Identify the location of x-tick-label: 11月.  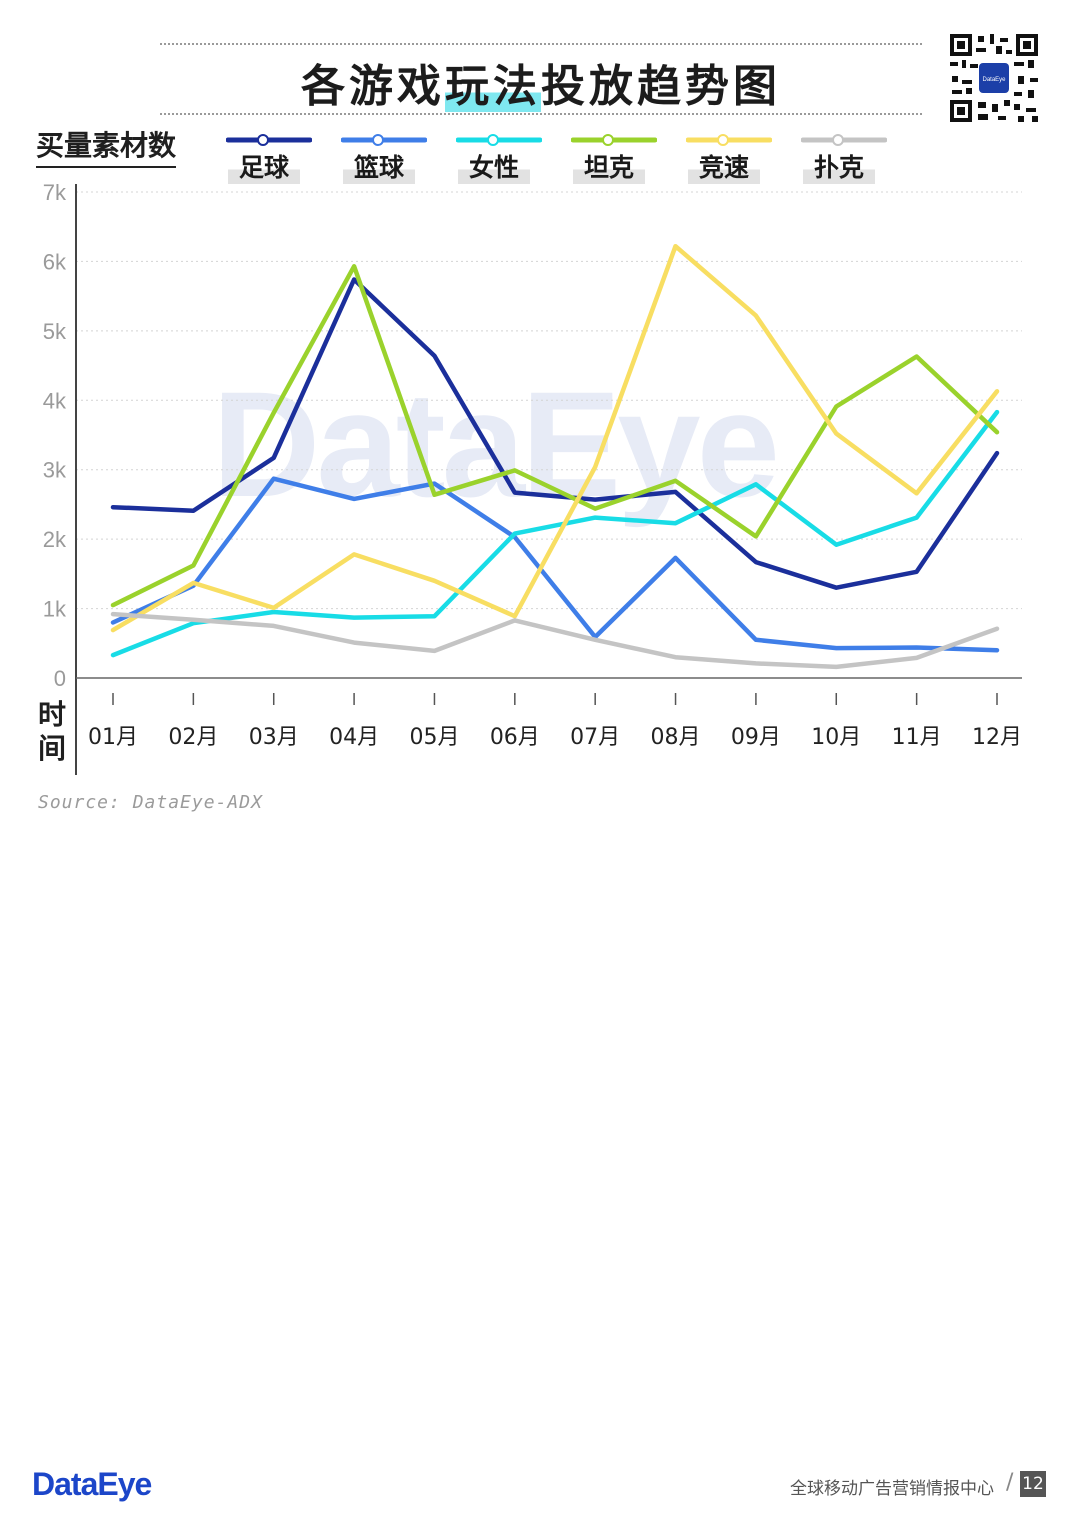
(917, 737).